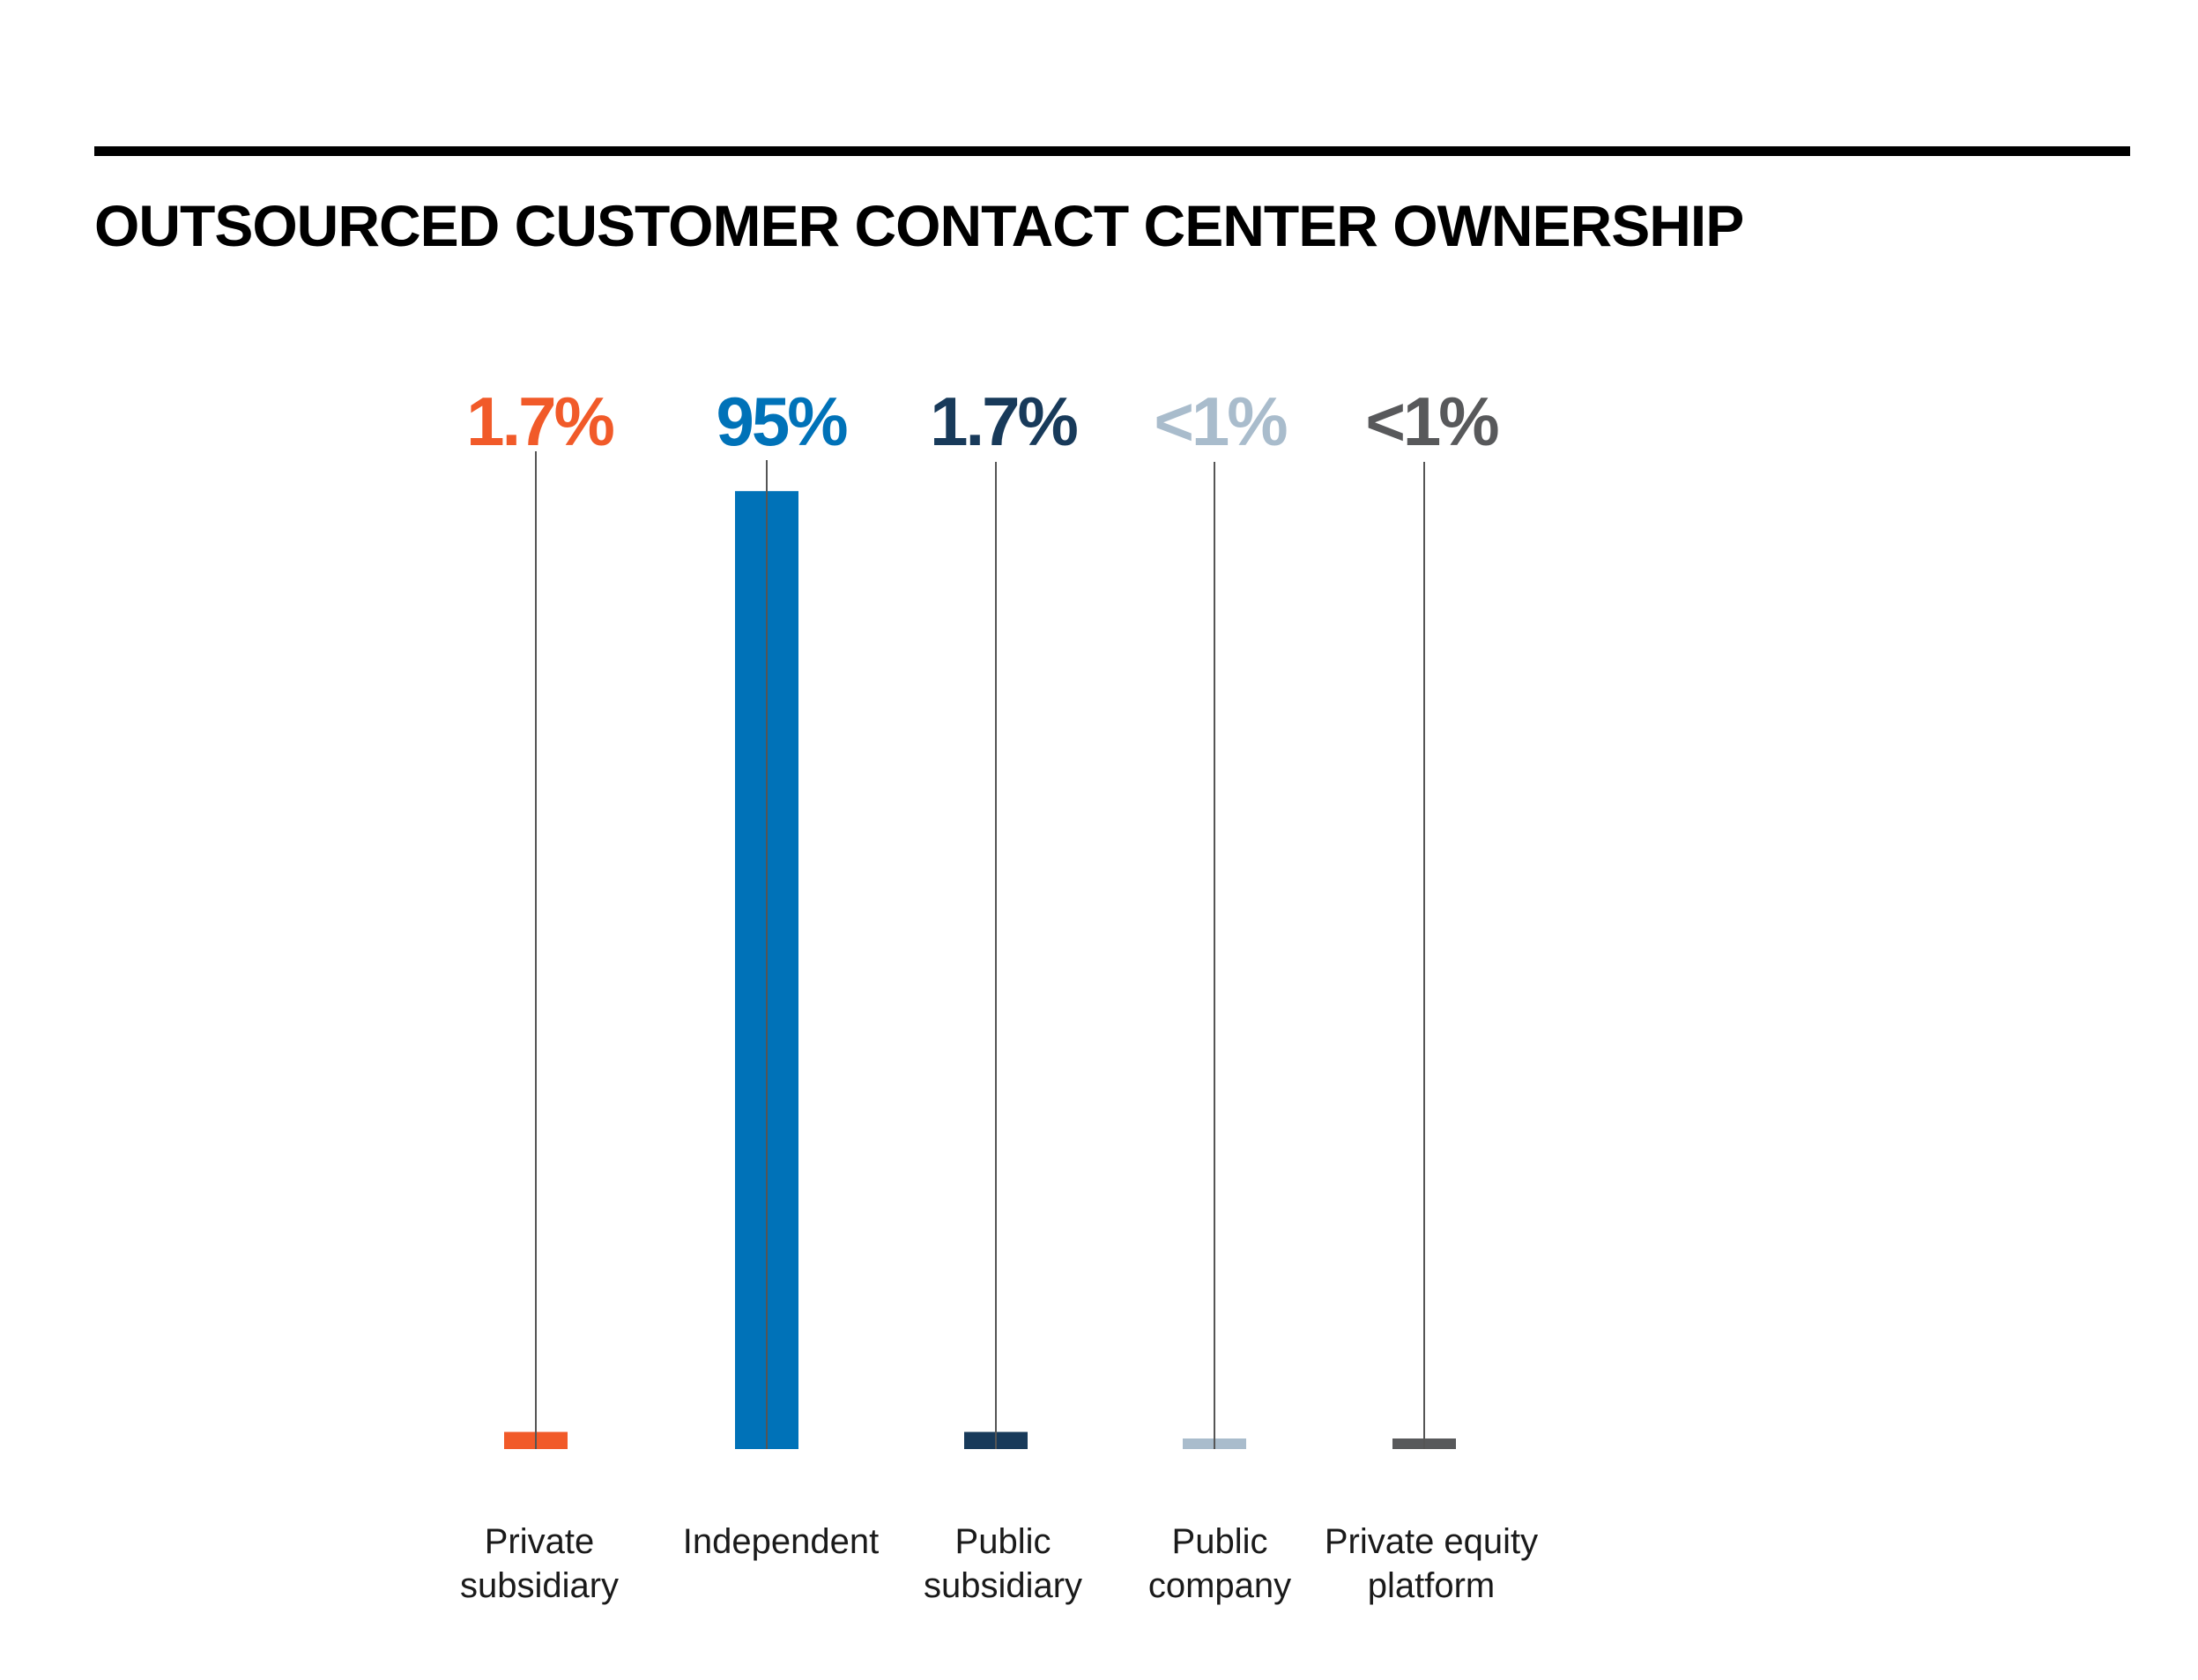  Describe the element at coordinates (539, 1585) in the screenshot. I see `category-label-0-1: subsidiary` at that location.